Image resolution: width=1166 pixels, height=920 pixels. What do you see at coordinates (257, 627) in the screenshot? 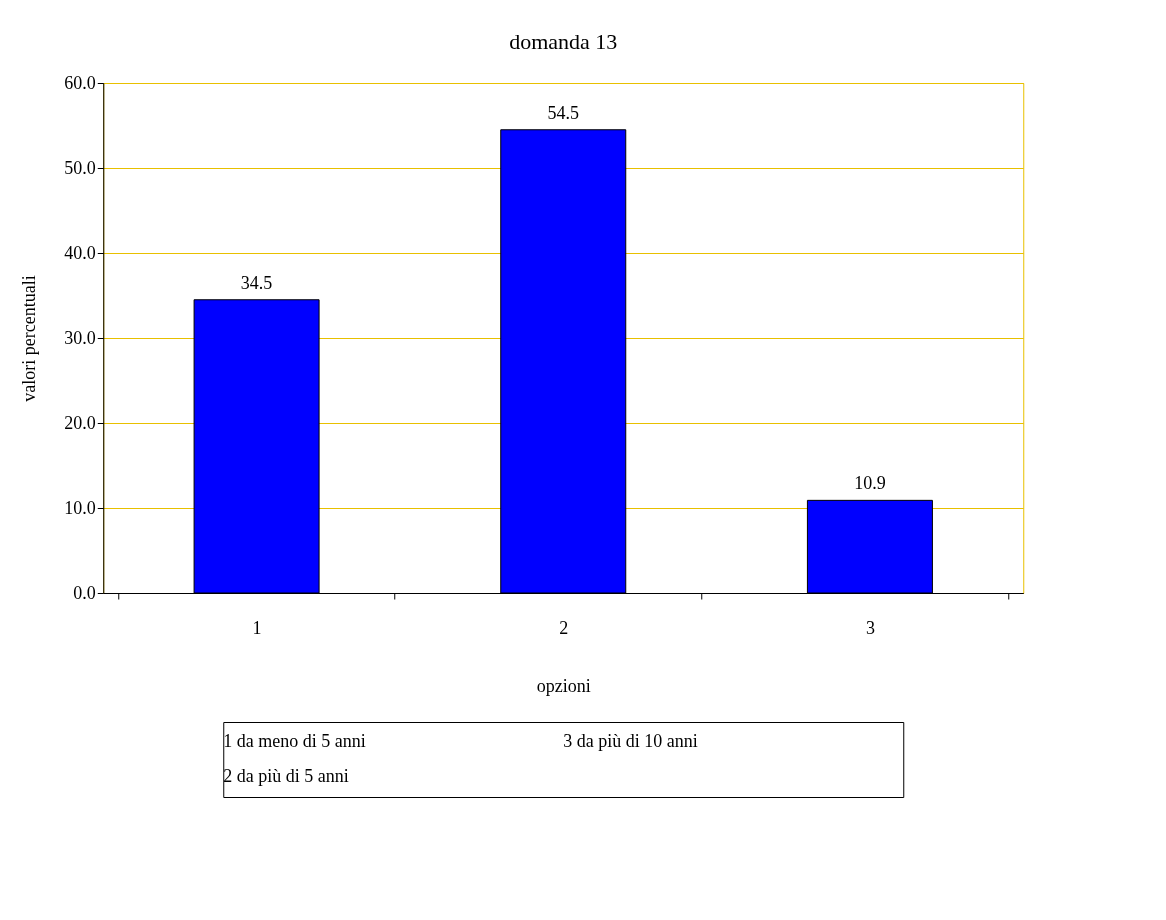
I see `x-tick-label: 1` at bounding box center [257, 627].